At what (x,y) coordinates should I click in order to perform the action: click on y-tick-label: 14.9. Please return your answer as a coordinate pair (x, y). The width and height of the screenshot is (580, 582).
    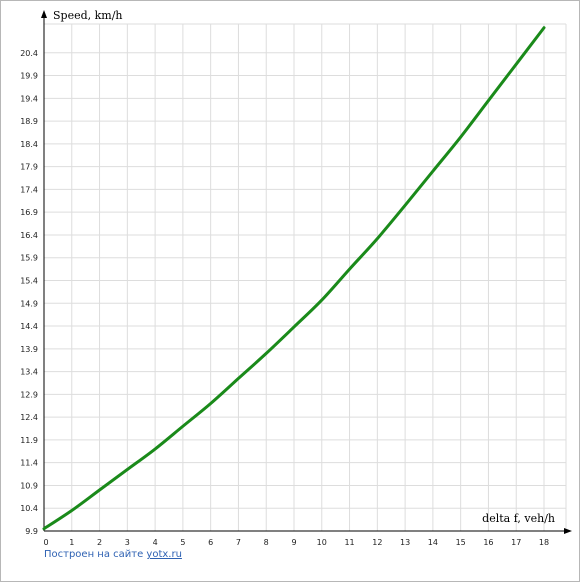
    Looking at the image, I should click on (29, 303).